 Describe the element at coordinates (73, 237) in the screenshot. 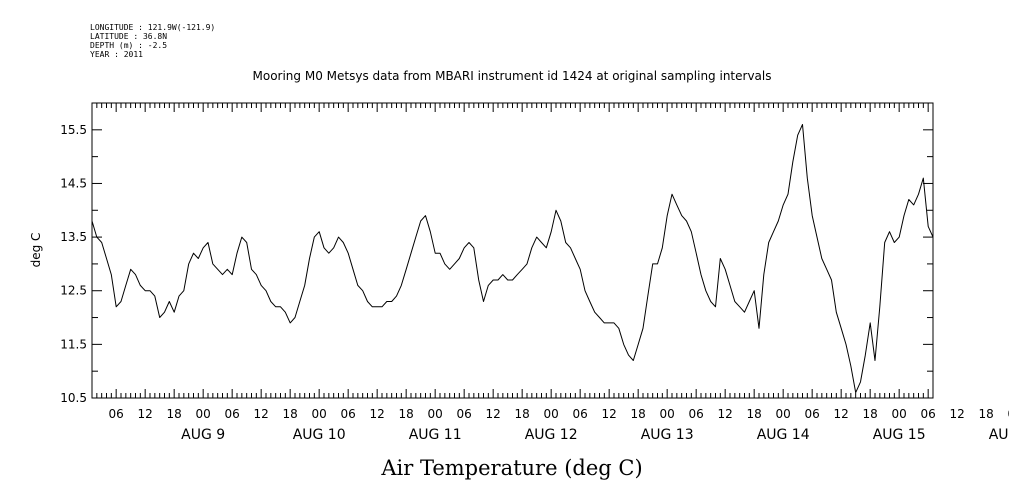

I see `y-tick-label: 13.5` at that location.